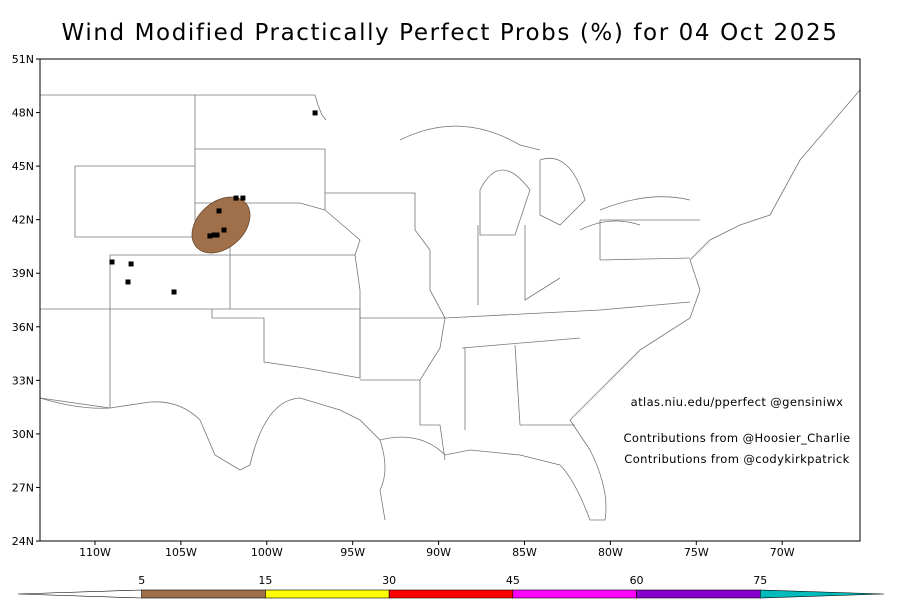 The width and height of the screenshot is (900, 604). I want to click on colorbar-label: 60, so click(637, 580).